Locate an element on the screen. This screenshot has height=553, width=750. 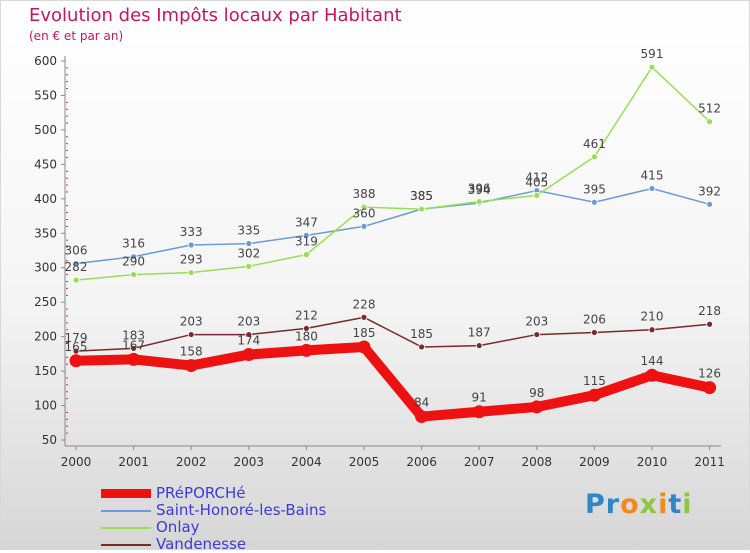
data-label: 360 is located at coordinates (364, 213).